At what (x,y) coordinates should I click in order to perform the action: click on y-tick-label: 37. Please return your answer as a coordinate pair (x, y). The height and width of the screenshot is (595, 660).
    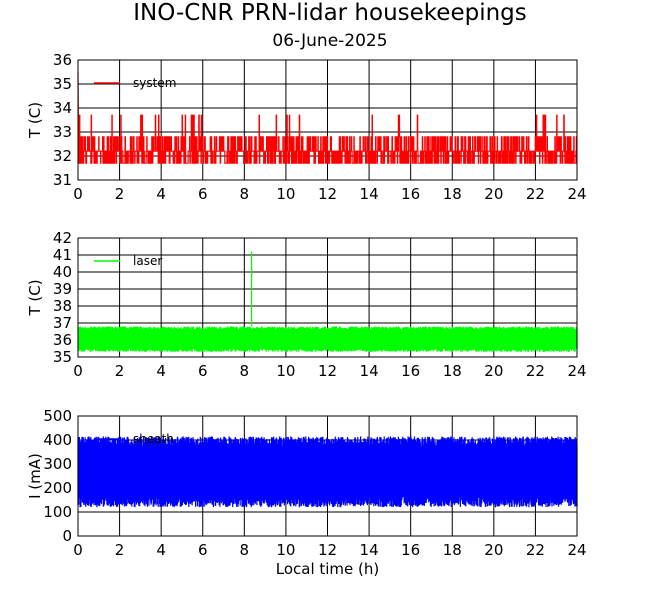
    Looking at the image, I should click on (62, 323).